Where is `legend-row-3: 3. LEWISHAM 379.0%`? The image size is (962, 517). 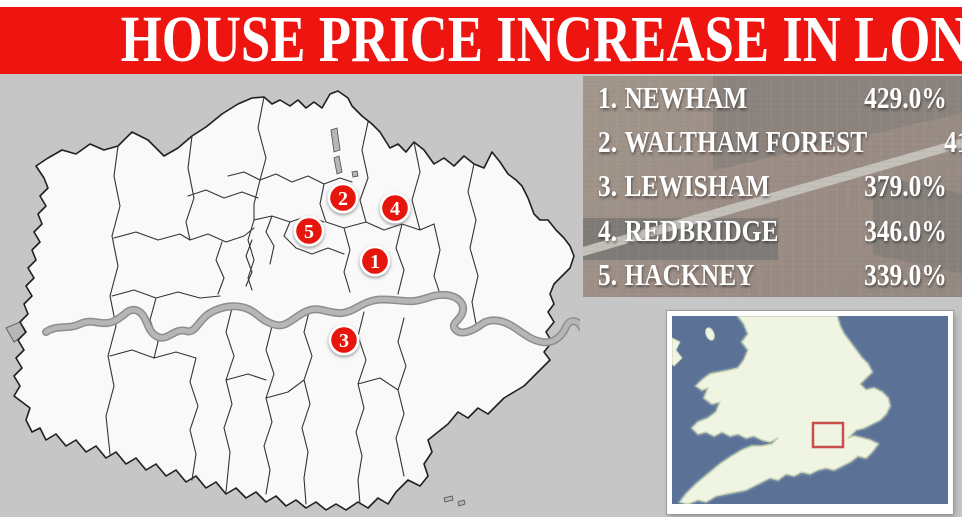 legend-row-3: 3. LEWISHAM 379.0% is located at coordinates (772, 186).